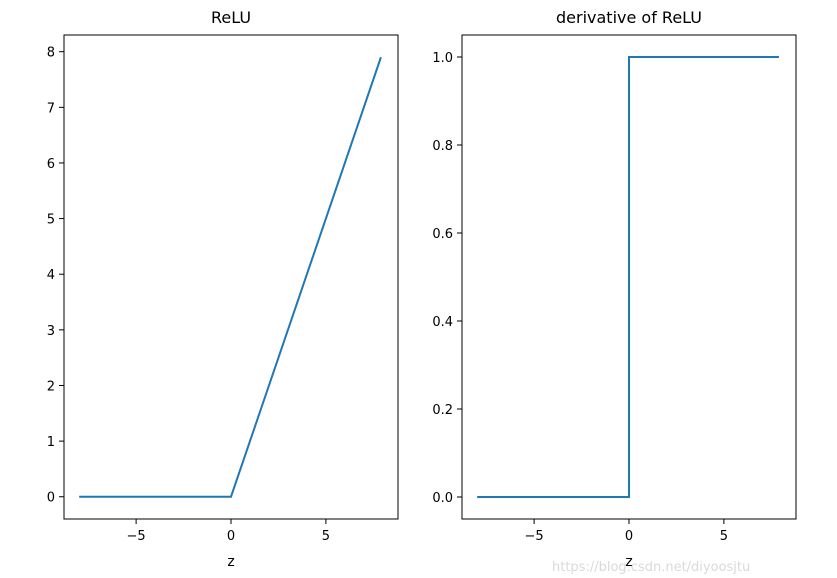 This screenshot has height=578, width=837. Describe the element at coordinates (51, 386) in the screenshot. I see `y-tick-label: 2` at that location.